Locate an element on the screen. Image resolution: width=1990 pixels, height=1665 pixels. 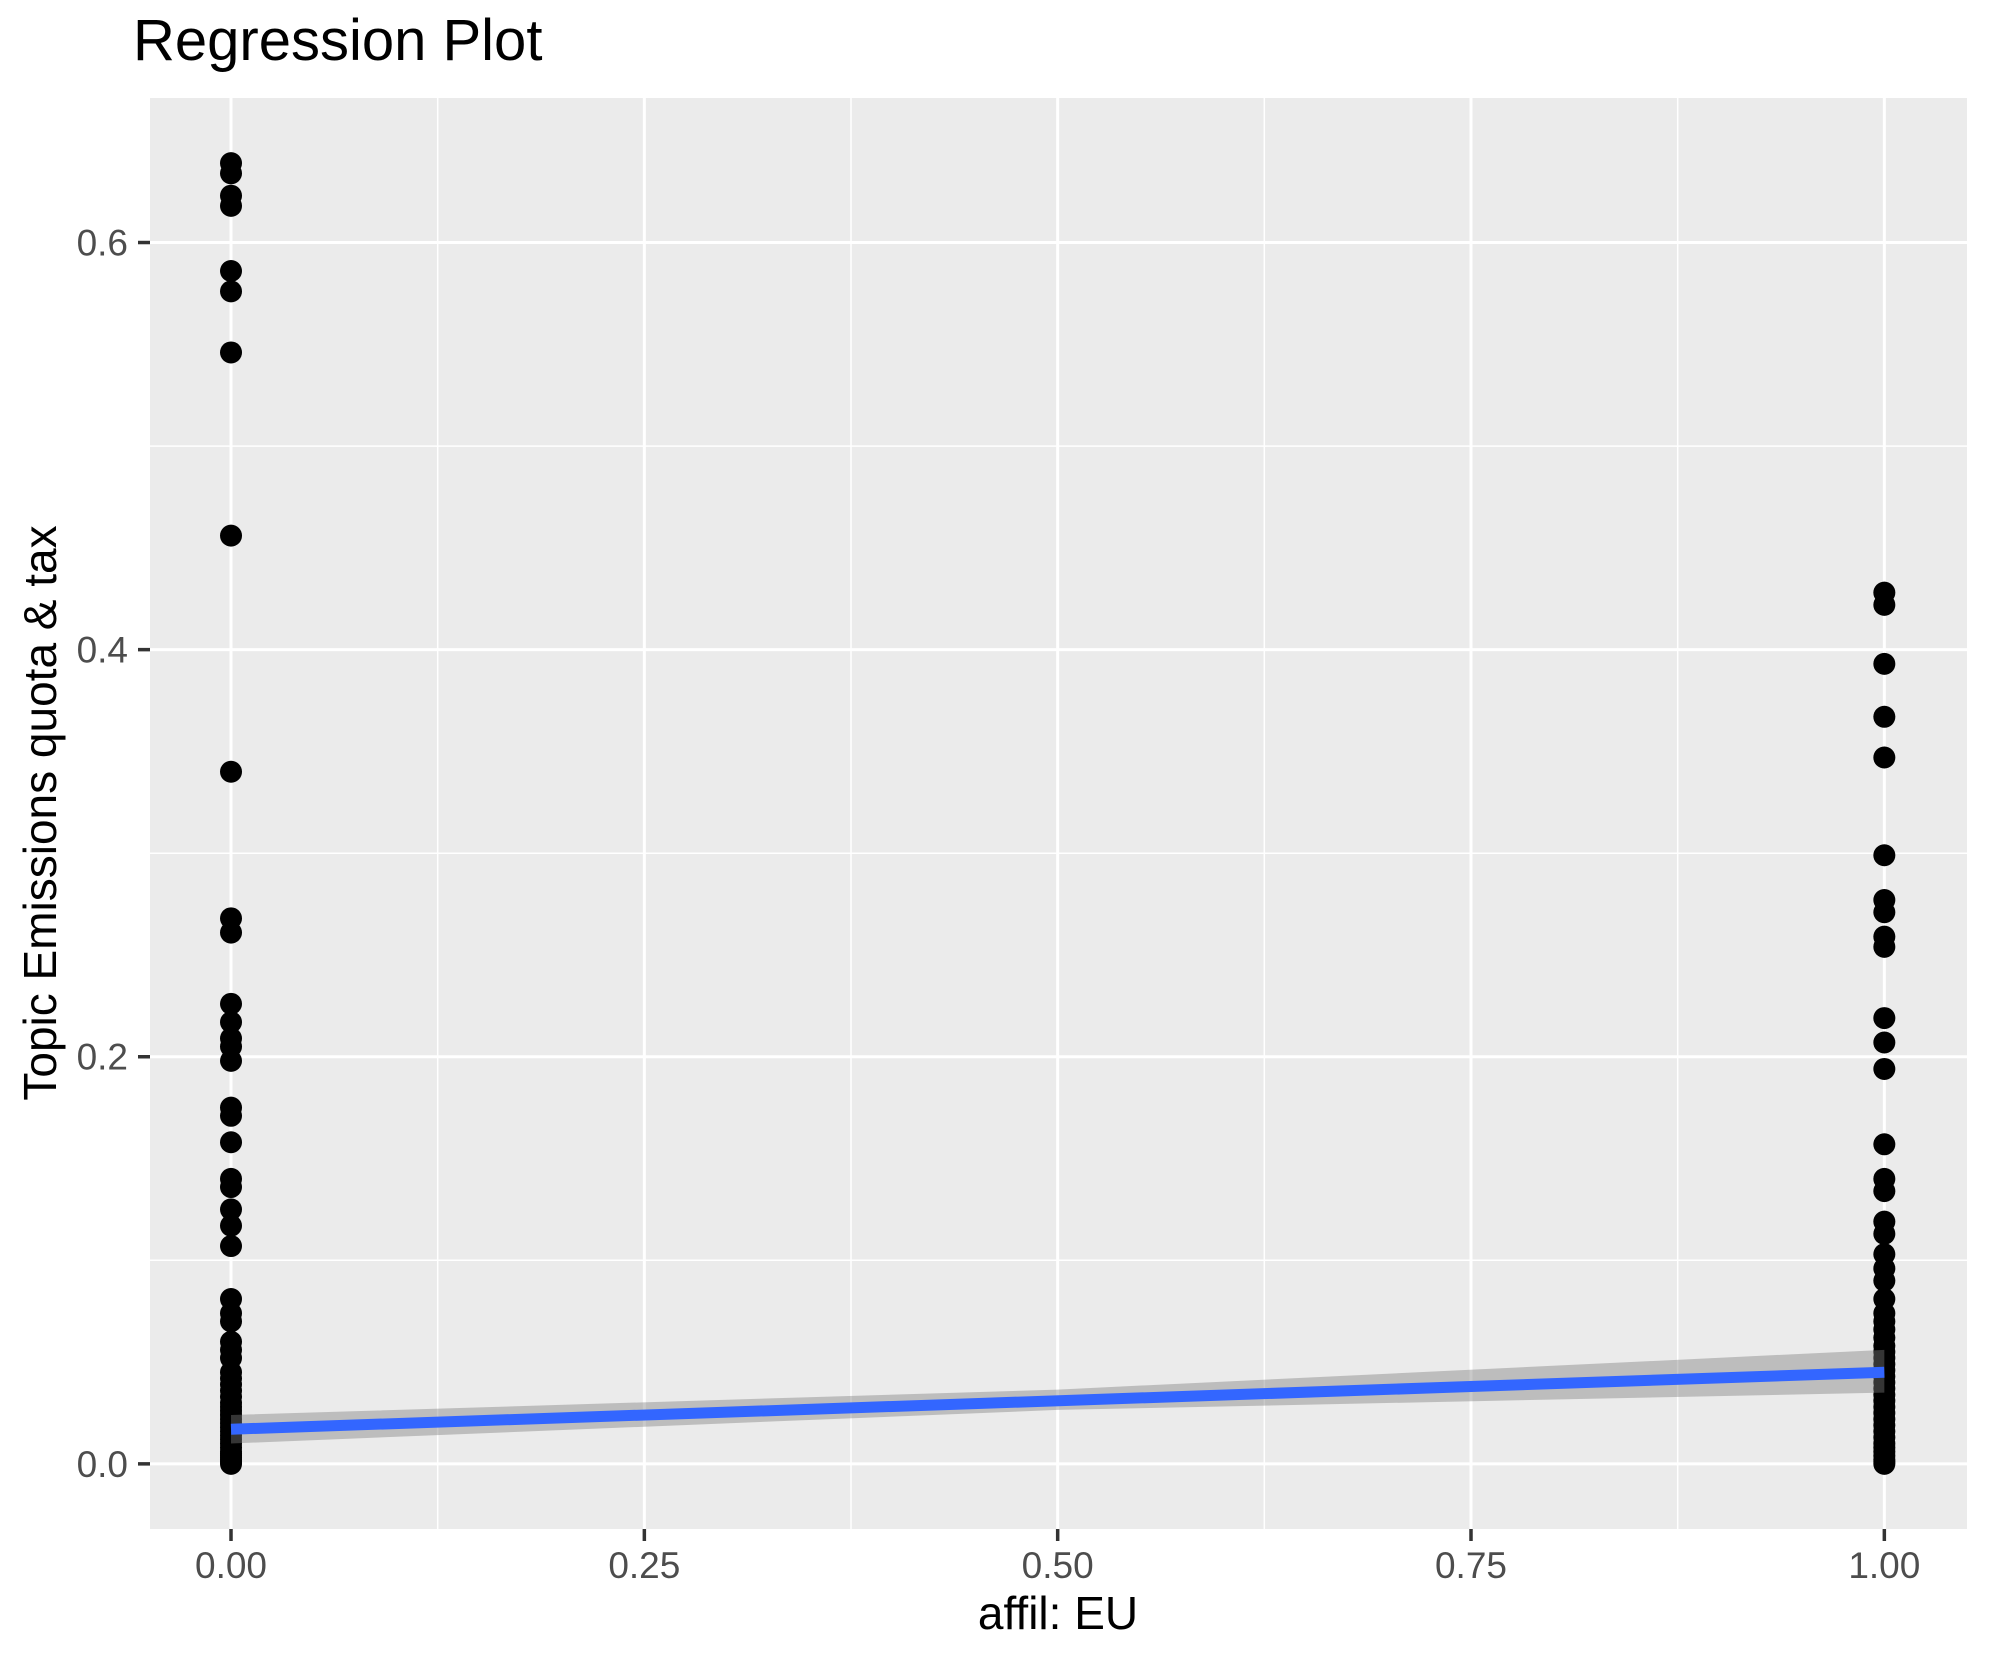
y-tick-label: 0.6 is located at coordinates (102, 243).